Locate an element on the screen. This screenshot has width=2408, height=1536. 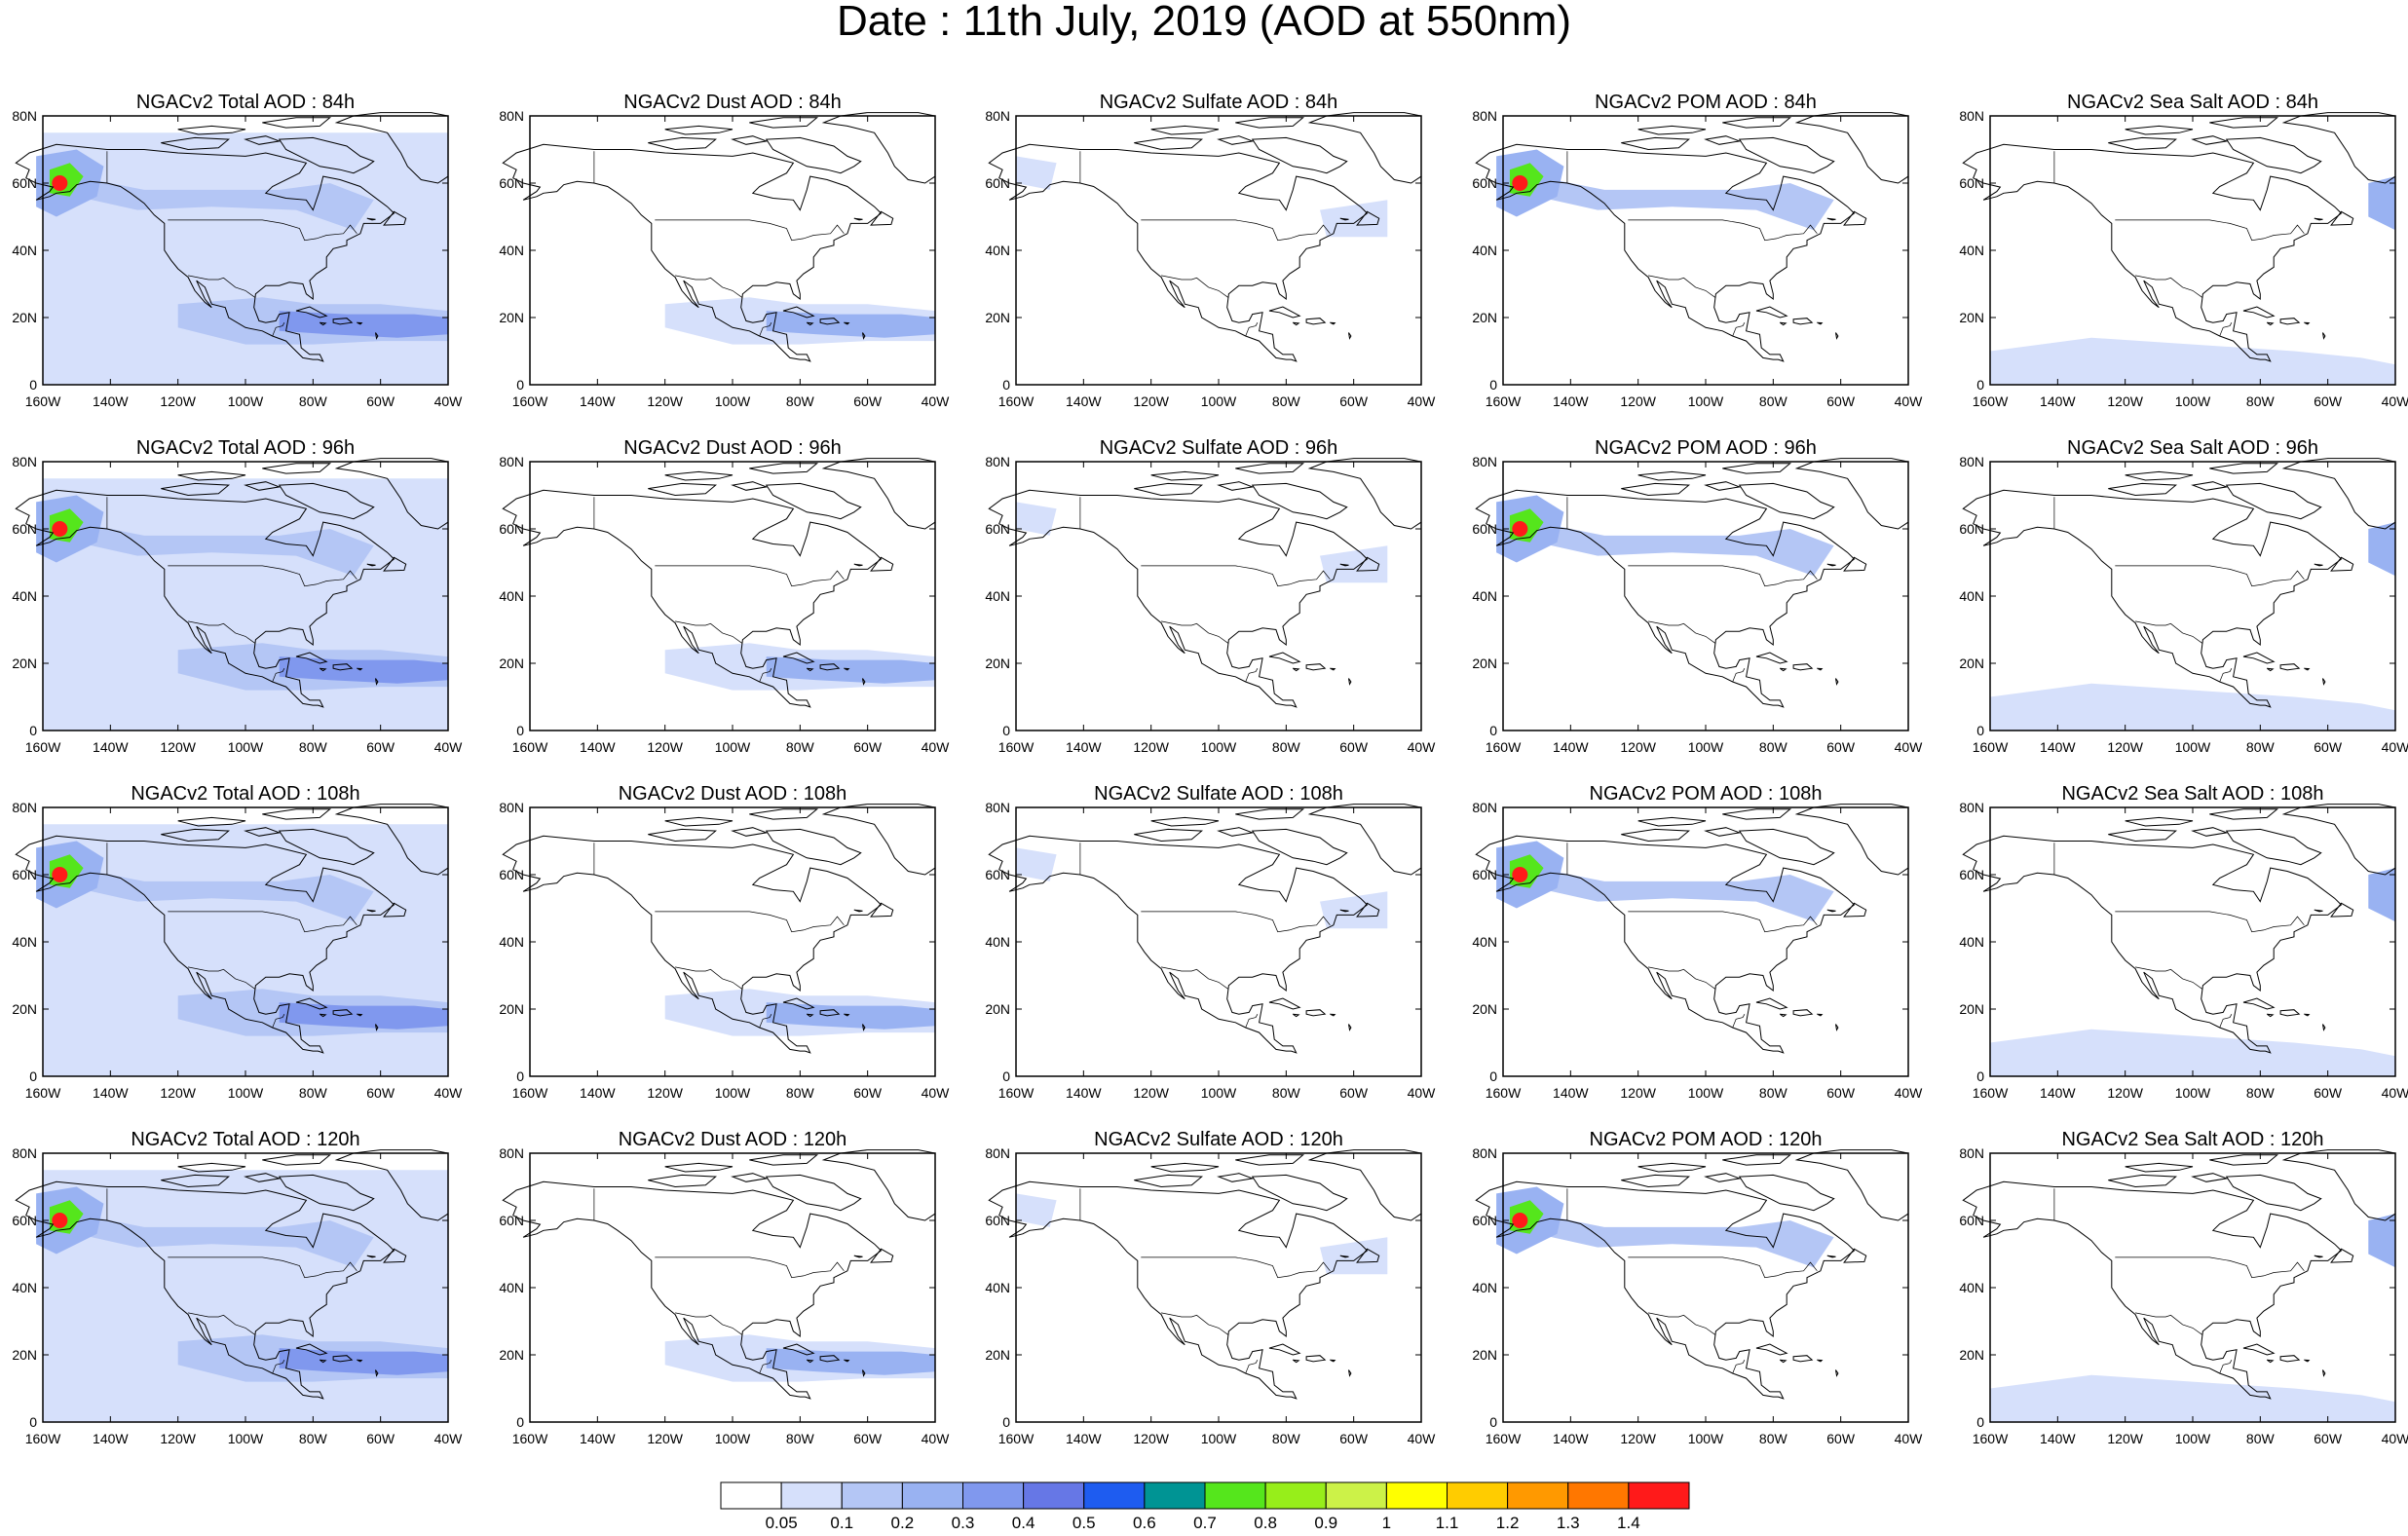
colorbar-level-label: 0.6 is located at coordinates (1144, 1523).